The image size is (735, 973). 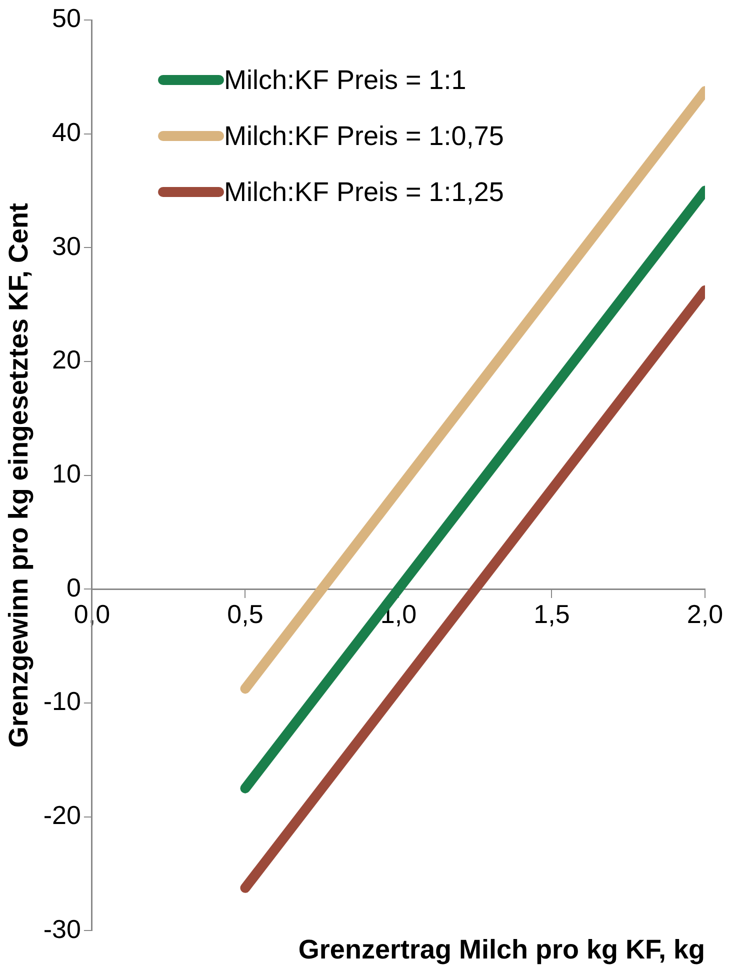 I want to click on y-tick-label: 30, so click(x=66, y=245).